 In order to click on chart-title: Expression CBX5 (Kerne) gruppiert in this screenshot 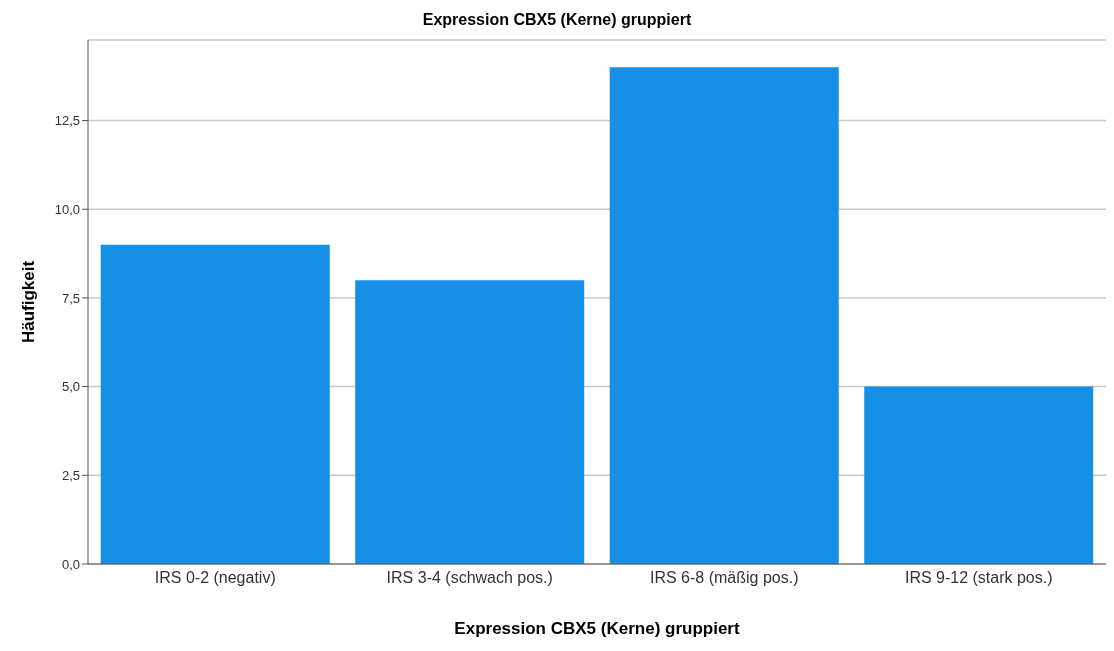, I will do `click(557, 20)`.